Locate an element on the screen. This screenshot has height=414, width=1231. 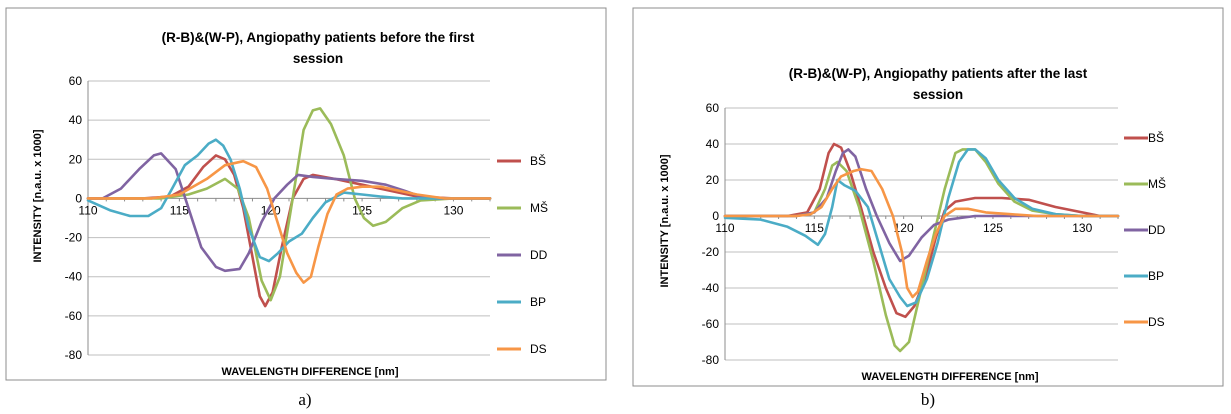
chart-a-legend: BŠ MŠ DD BP DS is located at coordinates (522, 254).